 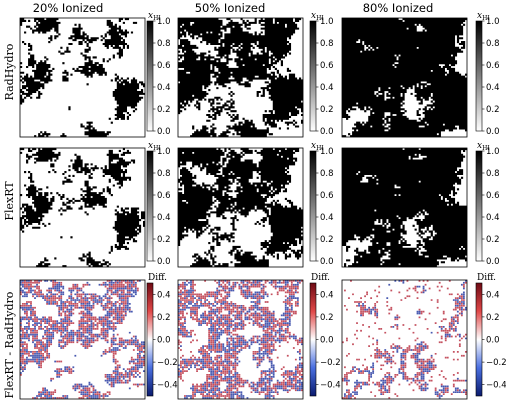 What do you see at coordinates (325, 335) in the screenshot?
I see `colorbar-3-2: Diff. 0.4 0.2 0.0 −0.2 −0.4` at bounding box center [325, 335].